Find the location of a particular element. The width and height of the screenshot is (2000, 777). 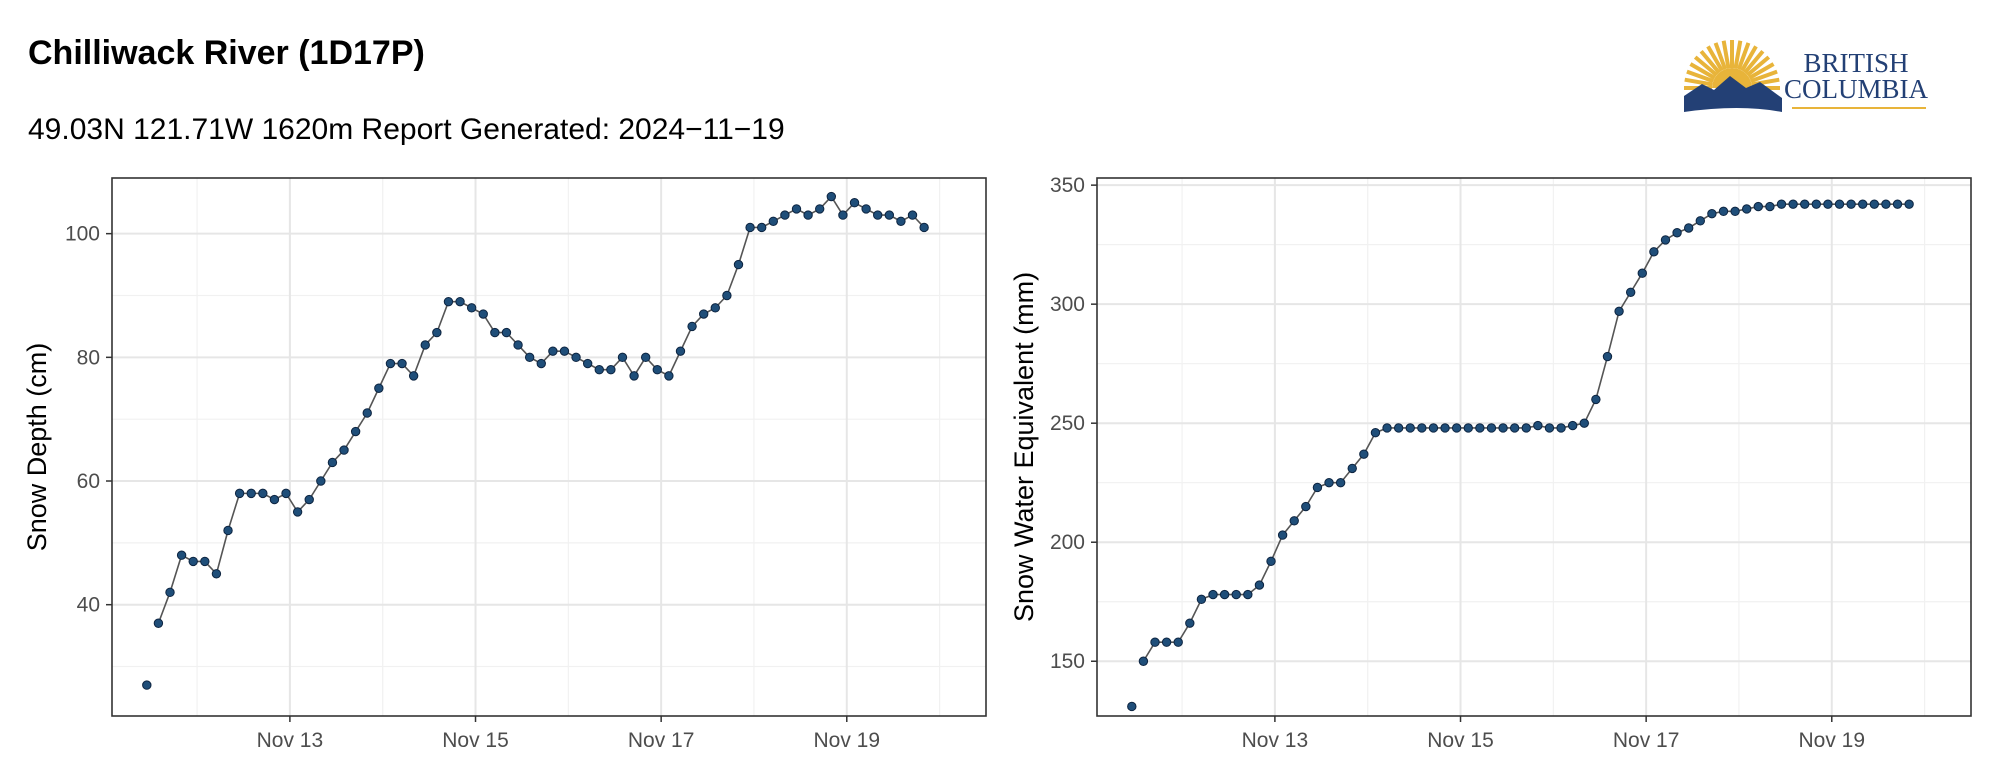

x-tick-label: Nov 19 is located at coordinates (1832, 740).